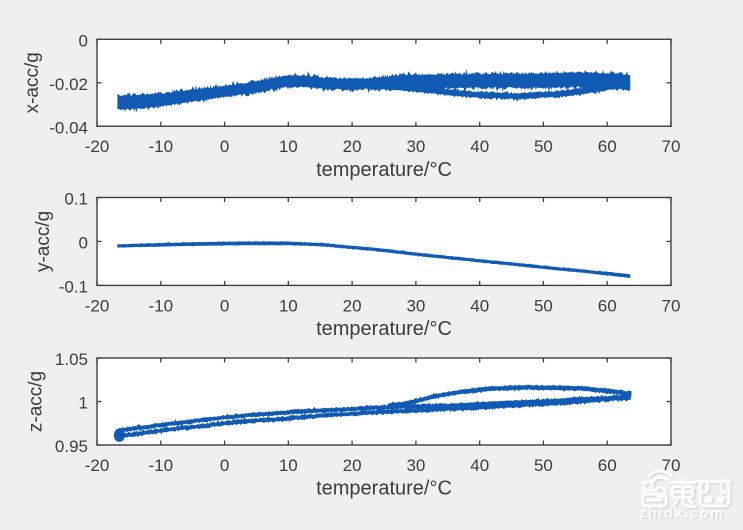 The height and width of the screenshot is (530, 743). What do you see at coordinates (36, 401) in the screenshot?
I see `svg-text: z-acc/g` at bounding box center [36, 401].